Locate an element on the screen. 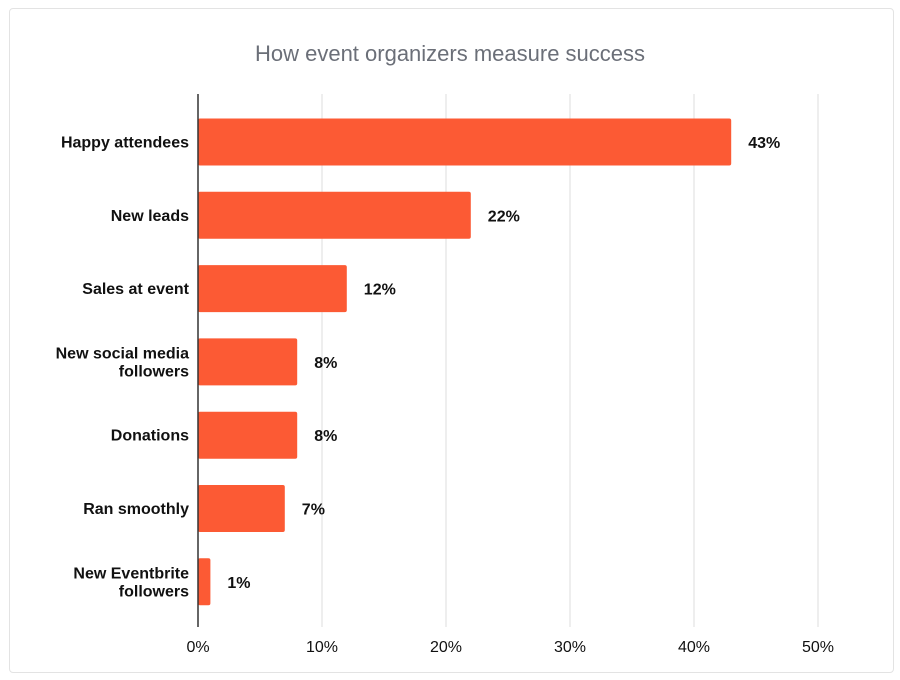  x-tick-label-0: 0% is located at coordinates (197, 647).